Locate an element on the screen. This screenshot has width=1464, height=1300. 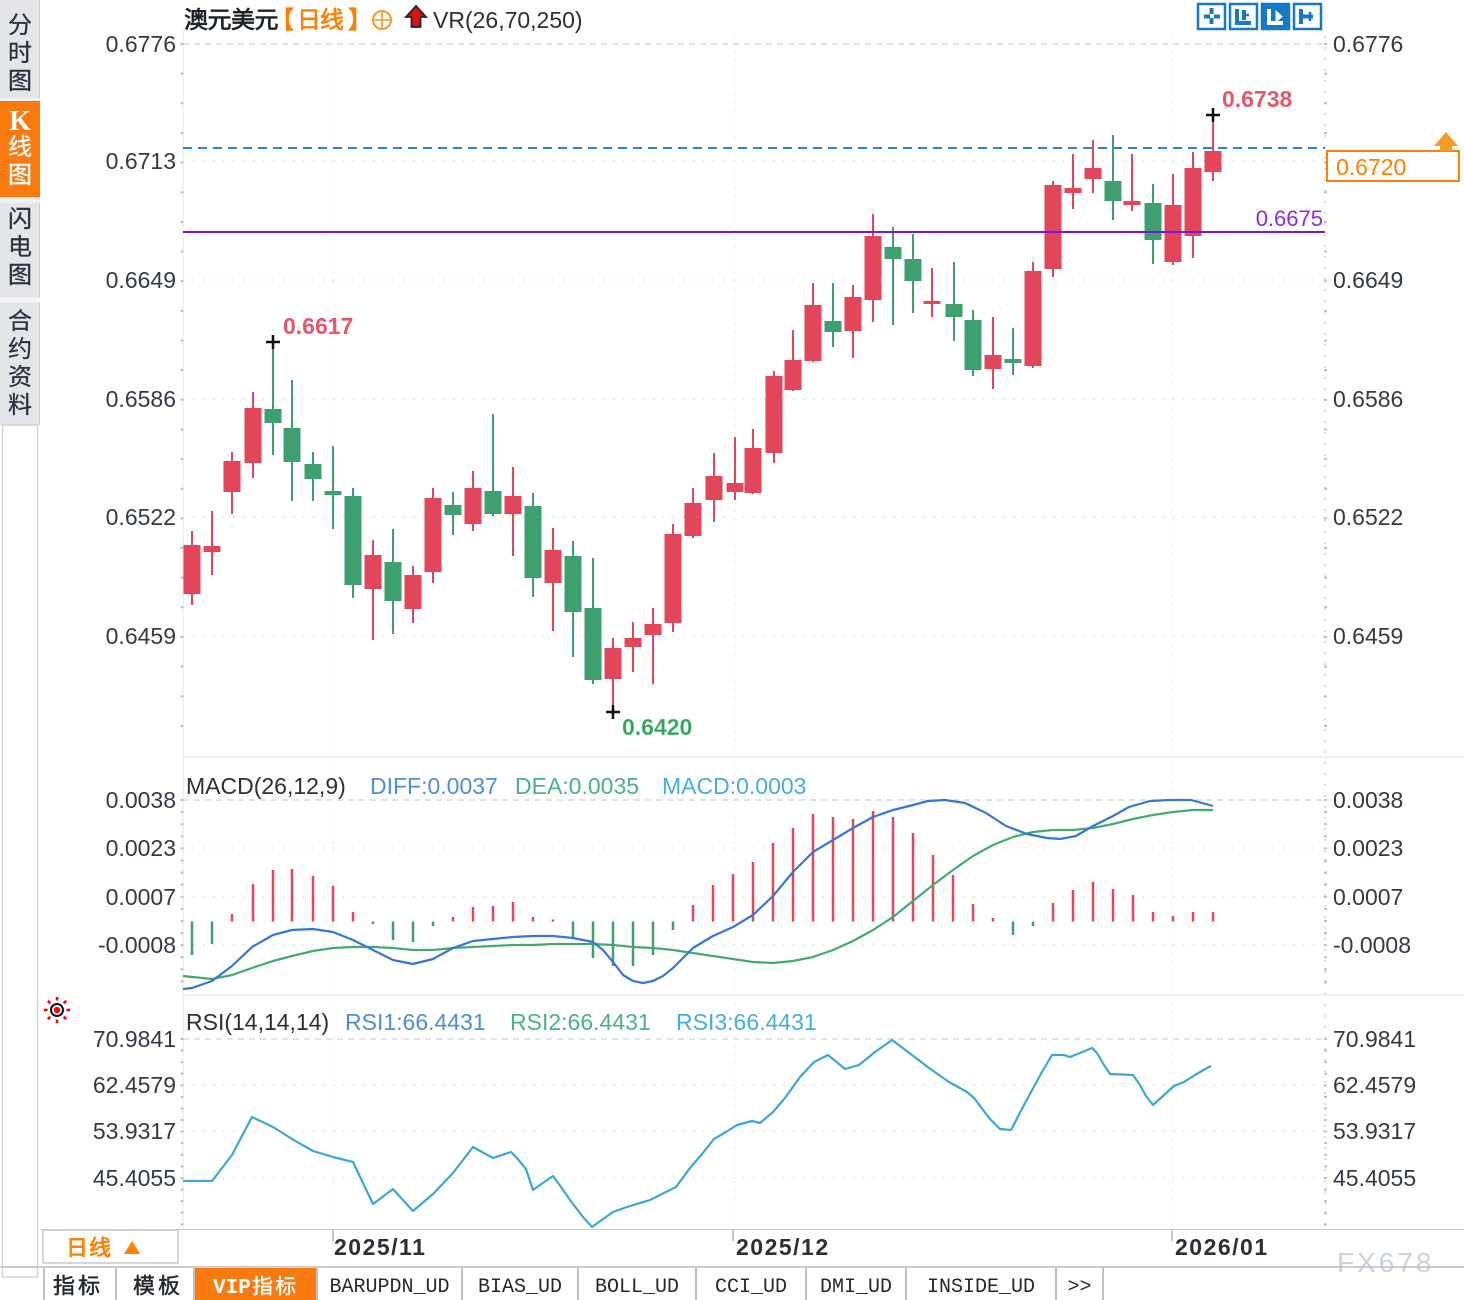
svg-text: K is located at coordinates (20, 121).